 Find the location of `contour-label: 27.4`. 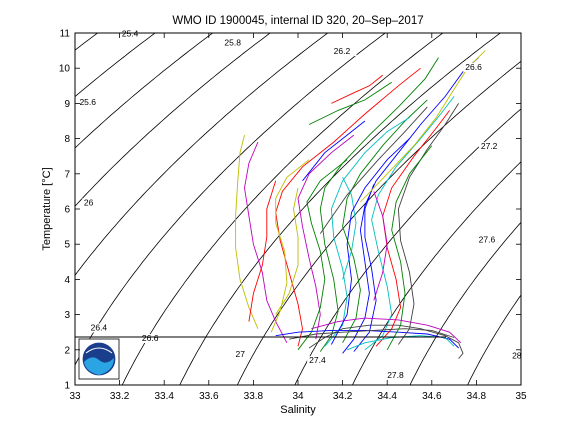

contour-label: 27.4 is located at coordinates (317, 360).